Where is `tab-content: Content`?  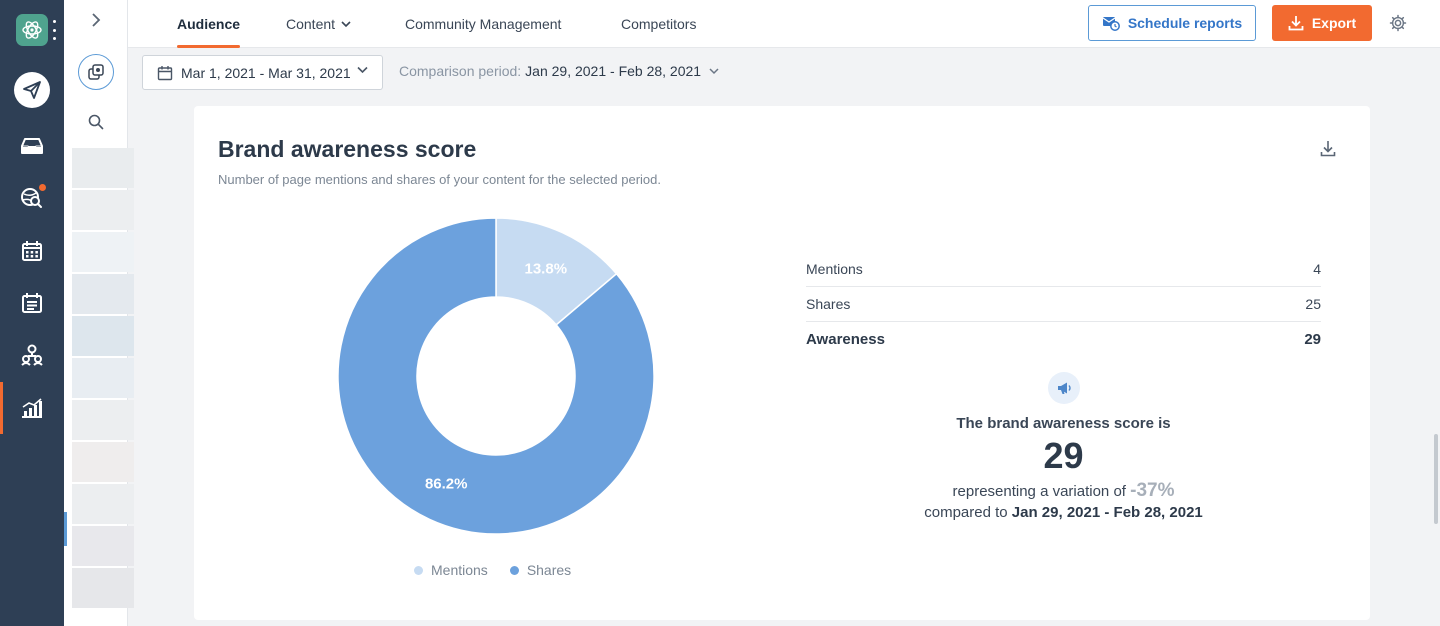 tab-content: Content is located at coordinates (318, 24).